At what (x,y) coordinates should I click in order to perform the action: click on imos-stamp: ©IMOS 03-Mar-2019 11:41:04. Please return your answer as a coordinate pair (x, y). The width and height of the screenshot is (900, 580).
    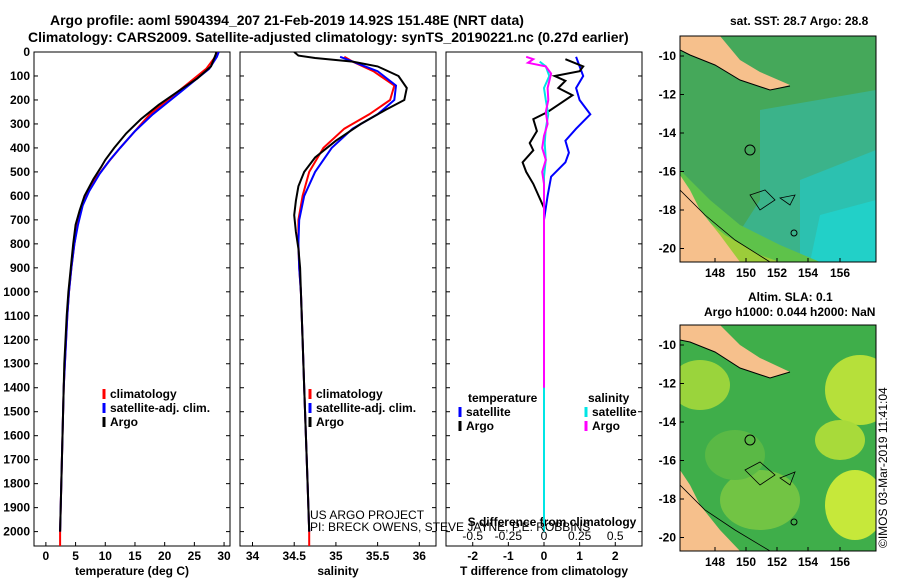
    Looking at the image, I should click on (883, 467).